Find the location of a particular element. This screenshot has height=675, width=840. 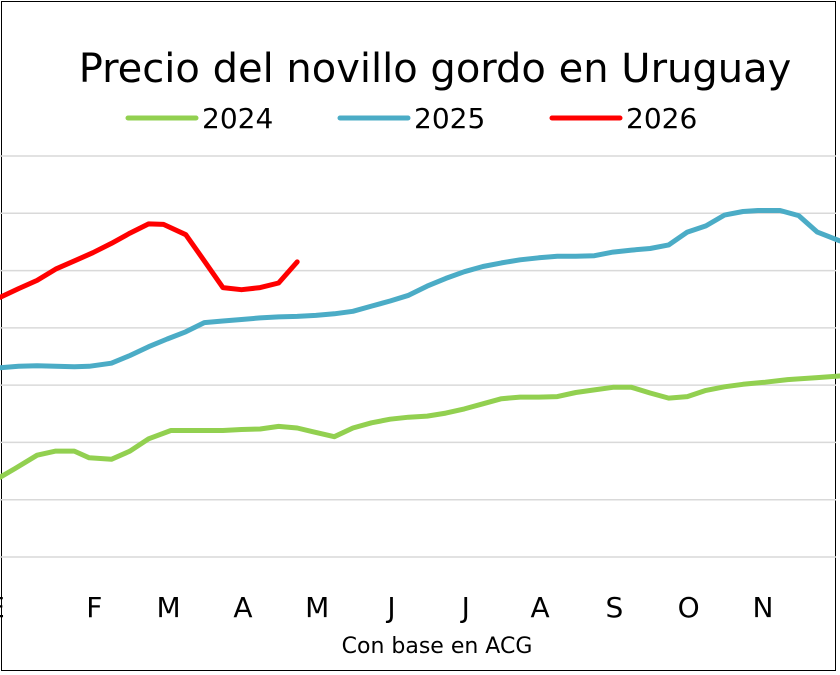

chart-legend: 2024 2025 2026 is located at coordinates (411, 118).